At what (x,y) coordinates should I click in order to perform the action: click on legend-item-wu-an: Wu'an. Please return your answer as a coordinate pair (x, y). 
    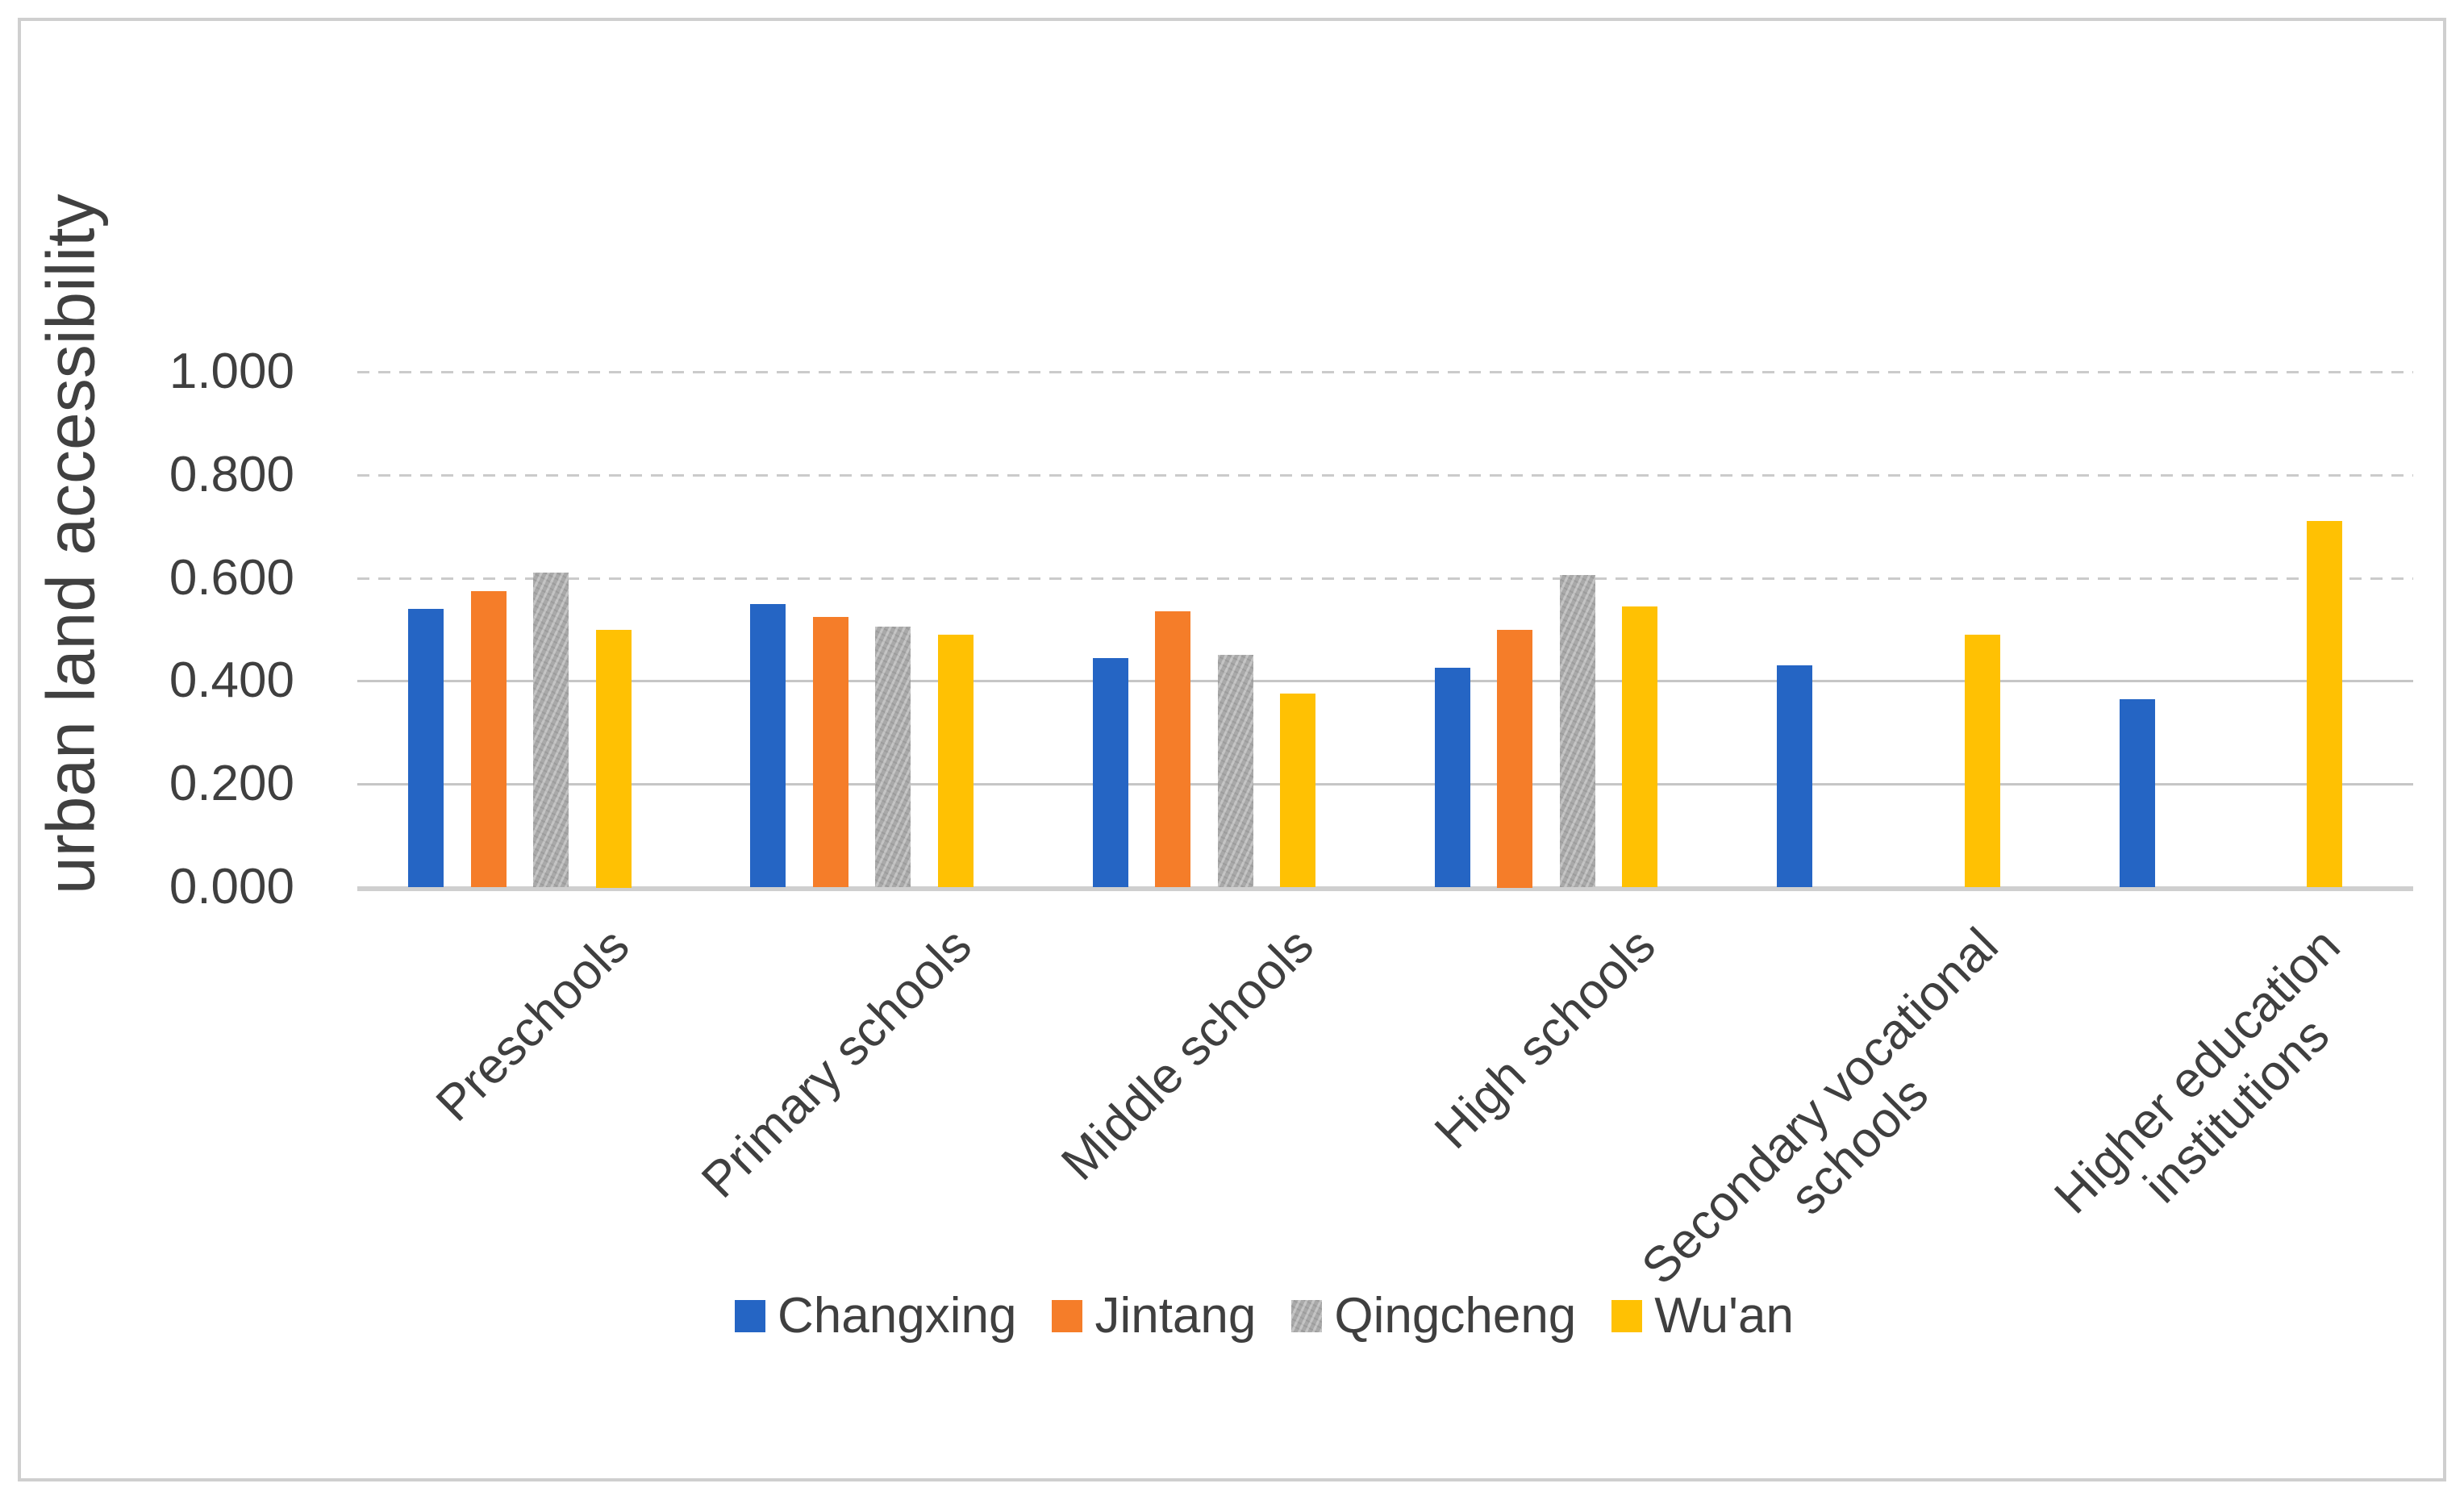
    Looking at the image, I should click on (1702, 1315).